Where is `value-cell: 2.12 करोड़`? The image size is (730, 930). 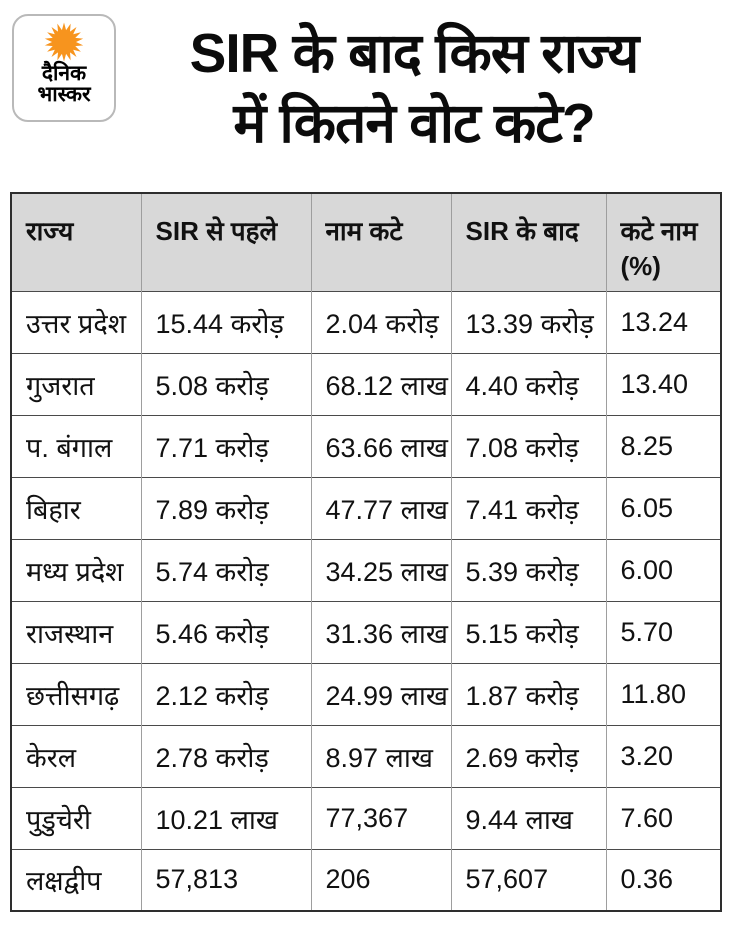 value-cell: 2.12 करोड़ is located at coordinates (225, 693).